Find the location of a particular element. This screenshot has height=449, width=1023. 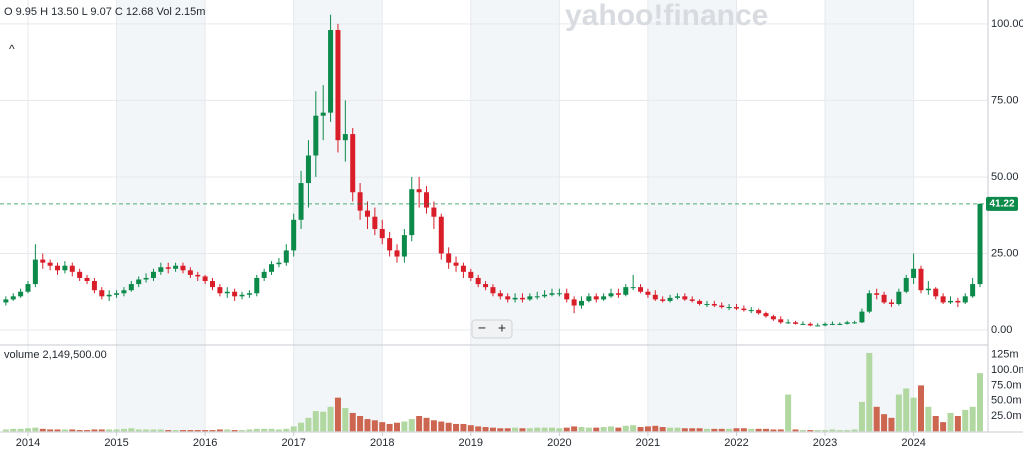

y-tick-label: 50.00 is located at coordinates (1005, 177).